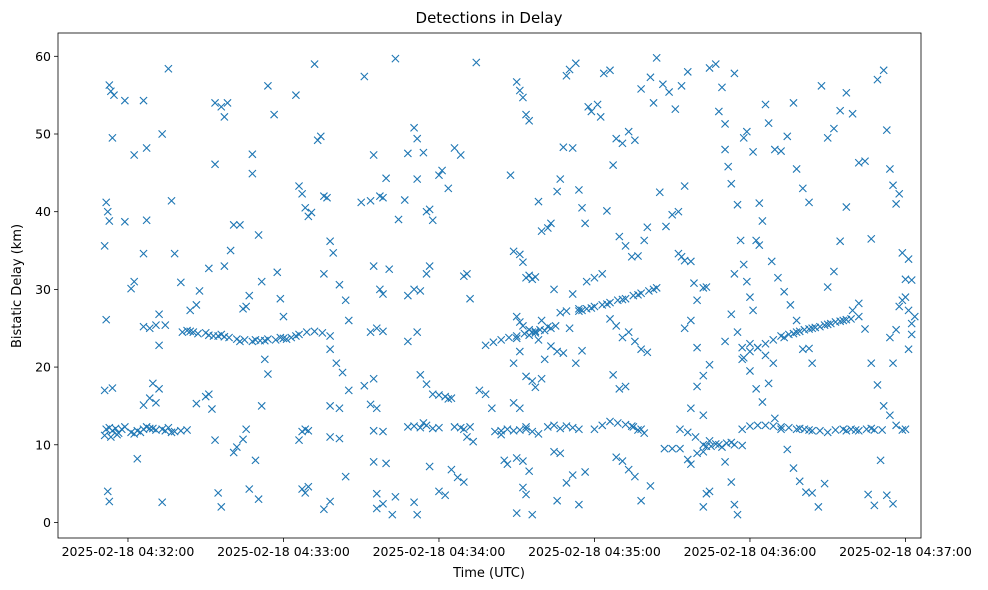  What do you see at coordinates (283, 551) in the screenshot?
I see `x-tick-label: 2025-02-18 04:33:00` at bounding box center [283, 551].